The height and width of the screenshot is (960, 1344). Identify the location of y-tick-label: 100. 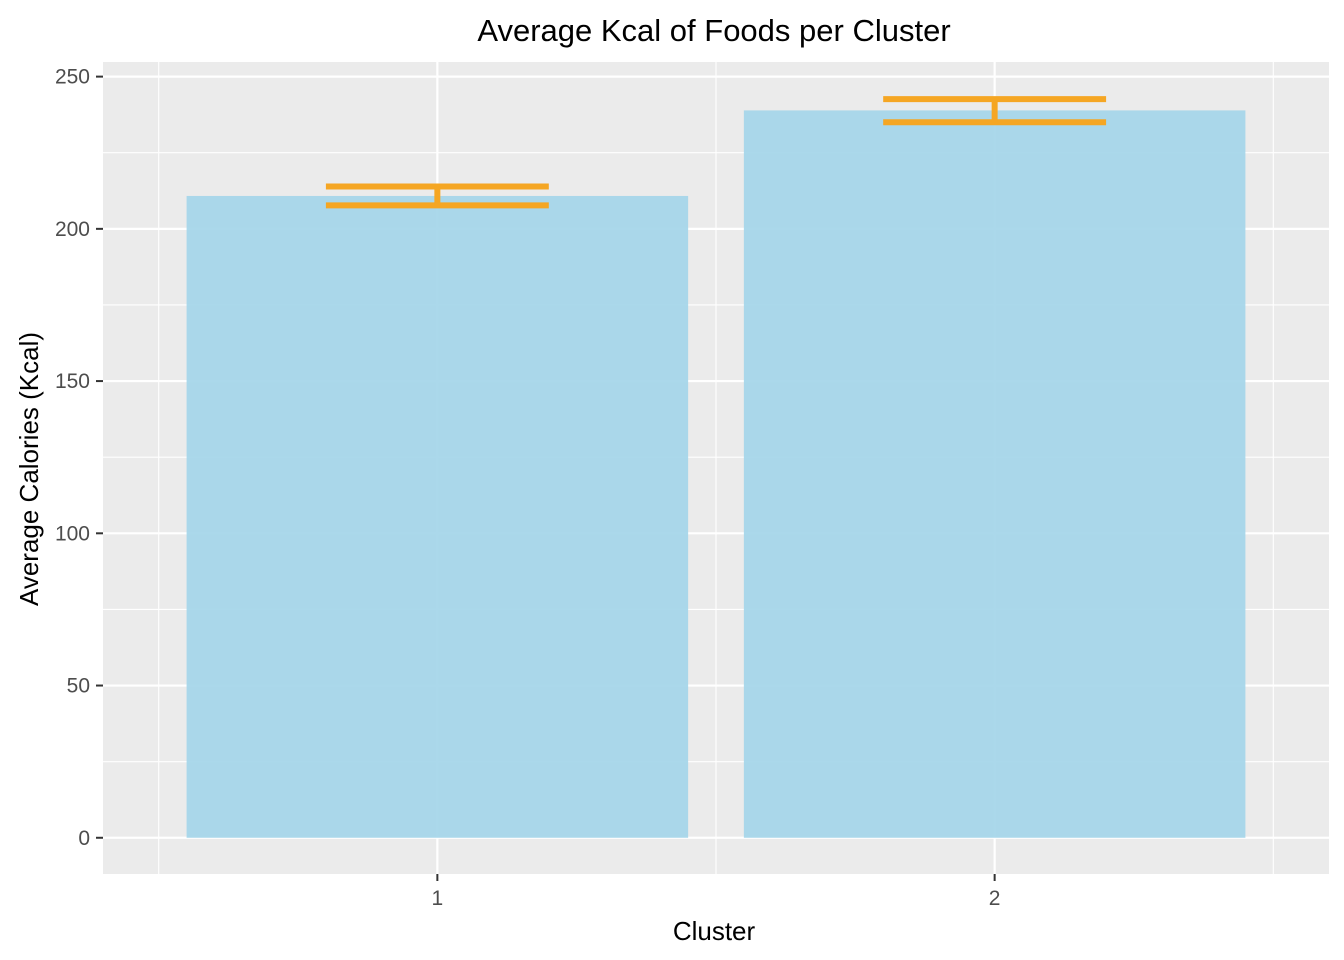
(72, 533).